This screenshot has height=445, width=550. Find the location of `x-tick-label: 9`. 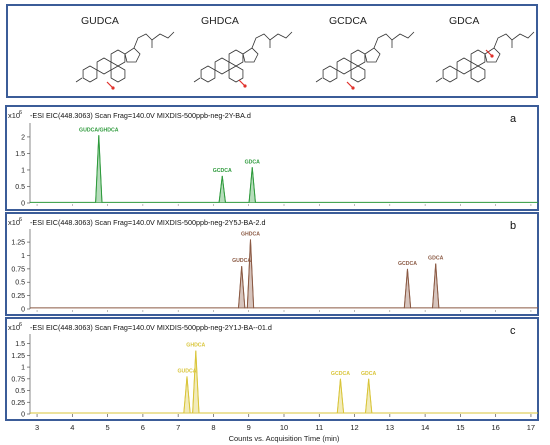

x-tick-label: 9 is located at coordinates (249, 427).